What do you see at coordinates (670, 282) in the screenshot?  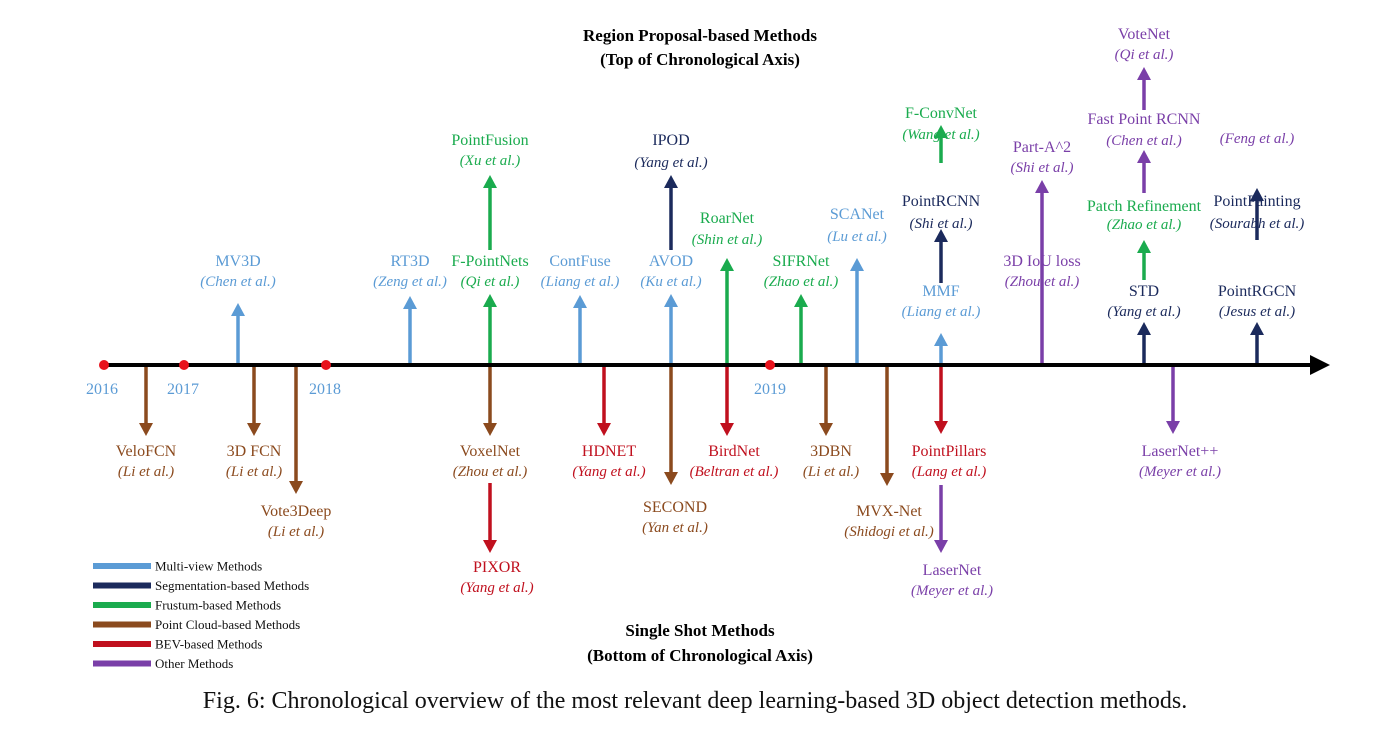 I see `method-author-avod: (Ku et al.)` at bounding box center [670, 282].